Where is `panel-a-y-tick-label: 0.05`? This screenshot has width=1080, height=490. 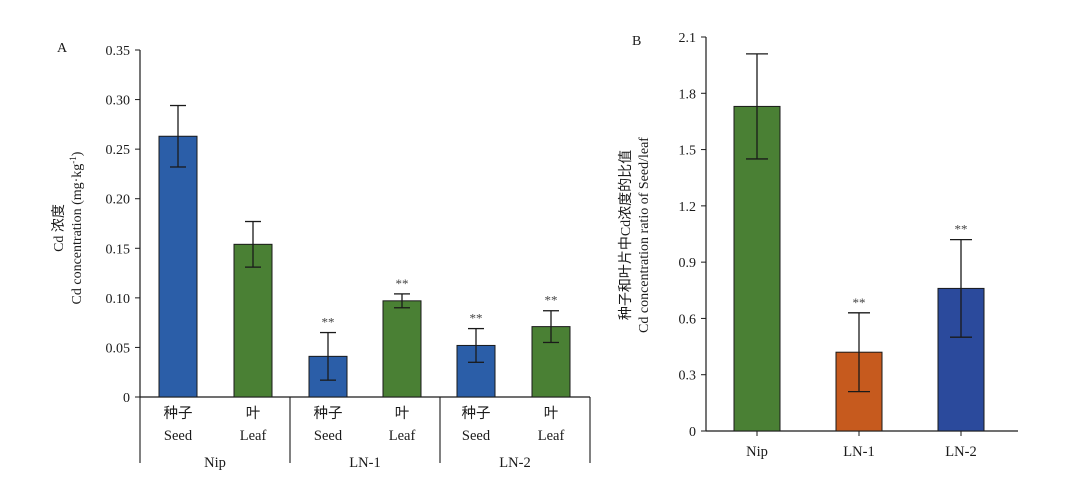
panel-a-y-tick-label: 0.05 is located at coordinates (118, 348).